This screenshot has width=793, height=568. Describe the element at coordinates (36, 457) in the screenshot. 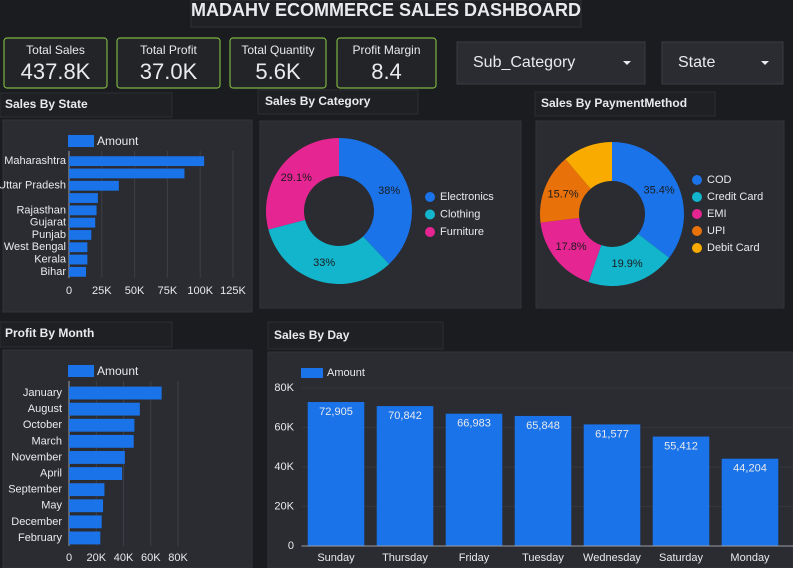

I see `y-tick-label: November` at that location.